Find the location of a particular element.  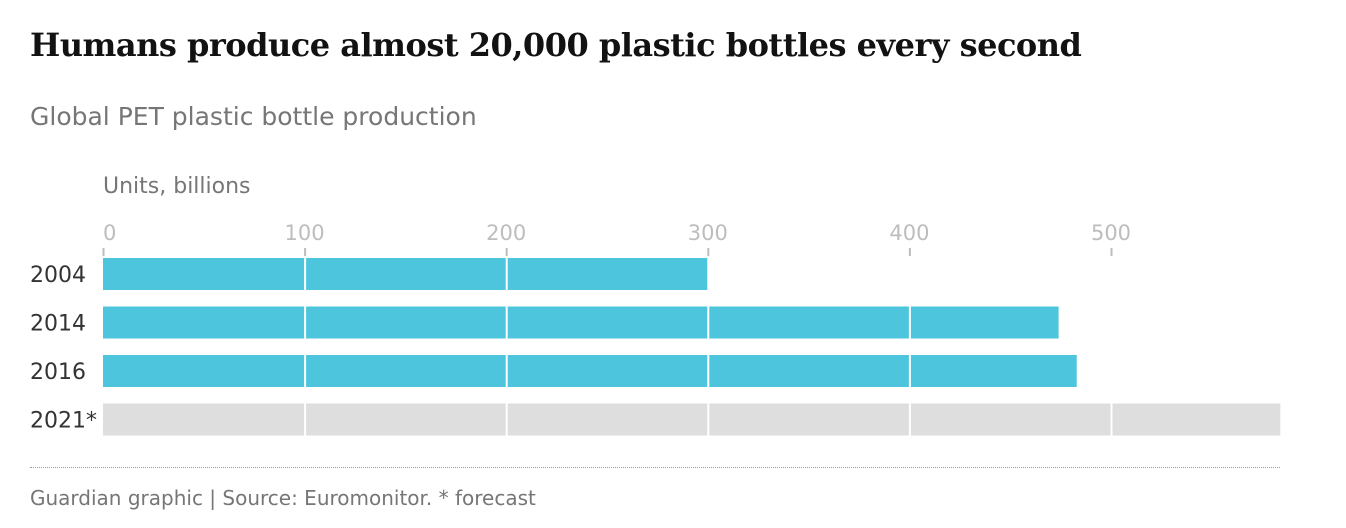

x-tick-label: 400 is located at coordinates (909, 233).